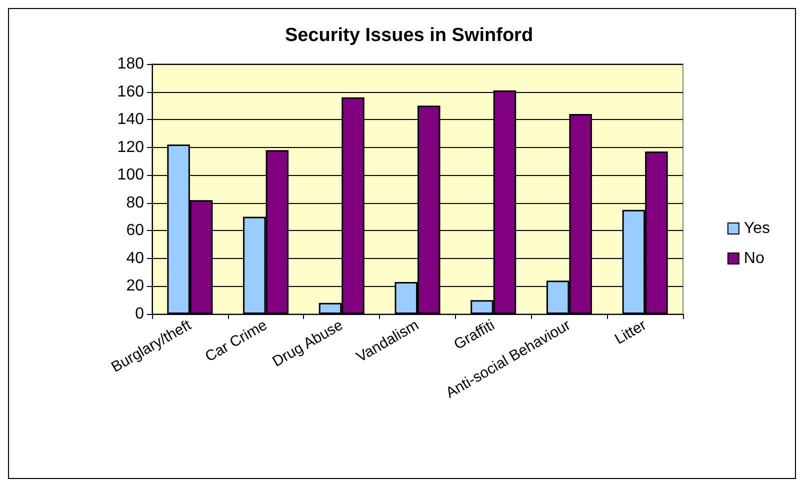 Image resolution: width=804 pixels, height=487 pixels. What do you see at coordinates (135, 286) in the screenshot?
I see `y-tick-label: 20` at bounding box center [135, 286].